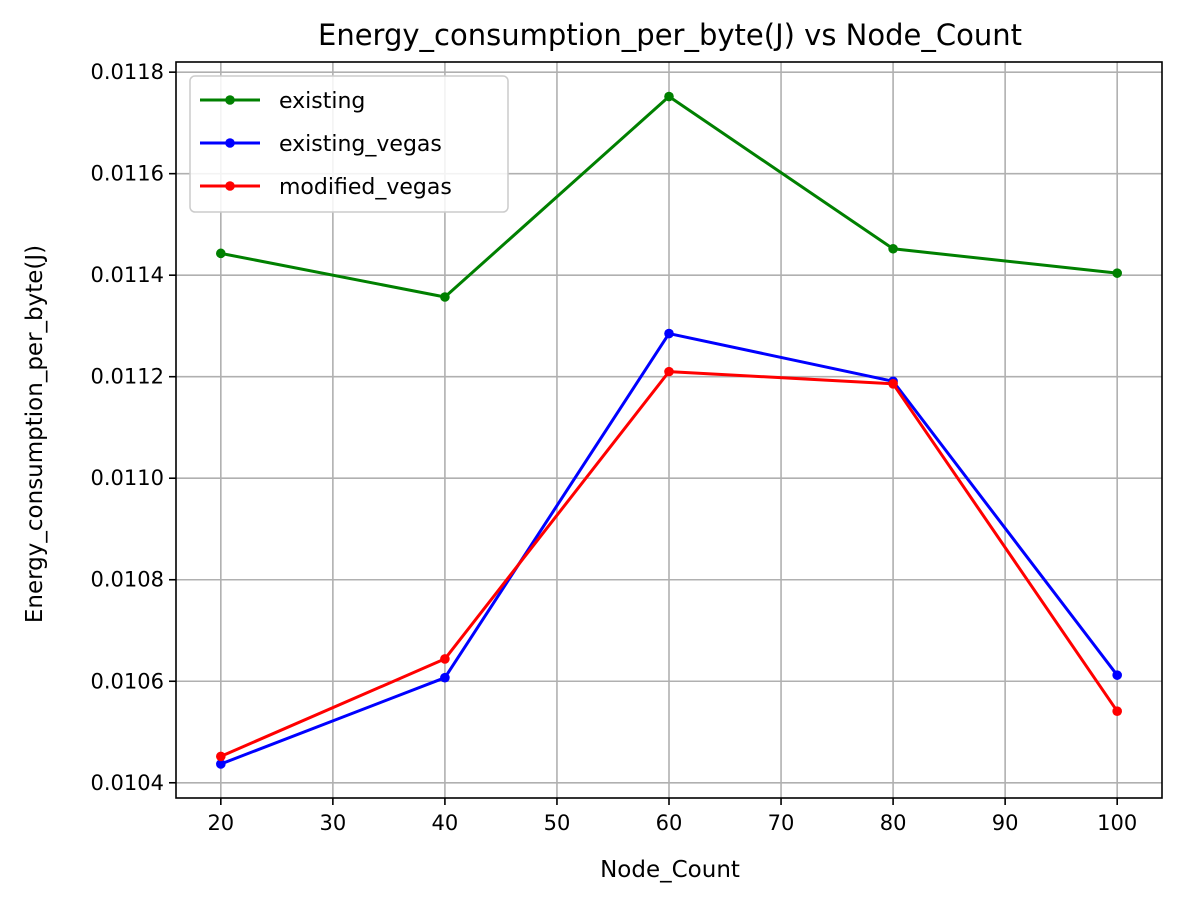 The width and height of the screenshot is (1183, 905). What do you see at coordinates (127, 377) in the screenshot?
I see `y-tick-label: 0.0112` at bounding box center [127, 377].